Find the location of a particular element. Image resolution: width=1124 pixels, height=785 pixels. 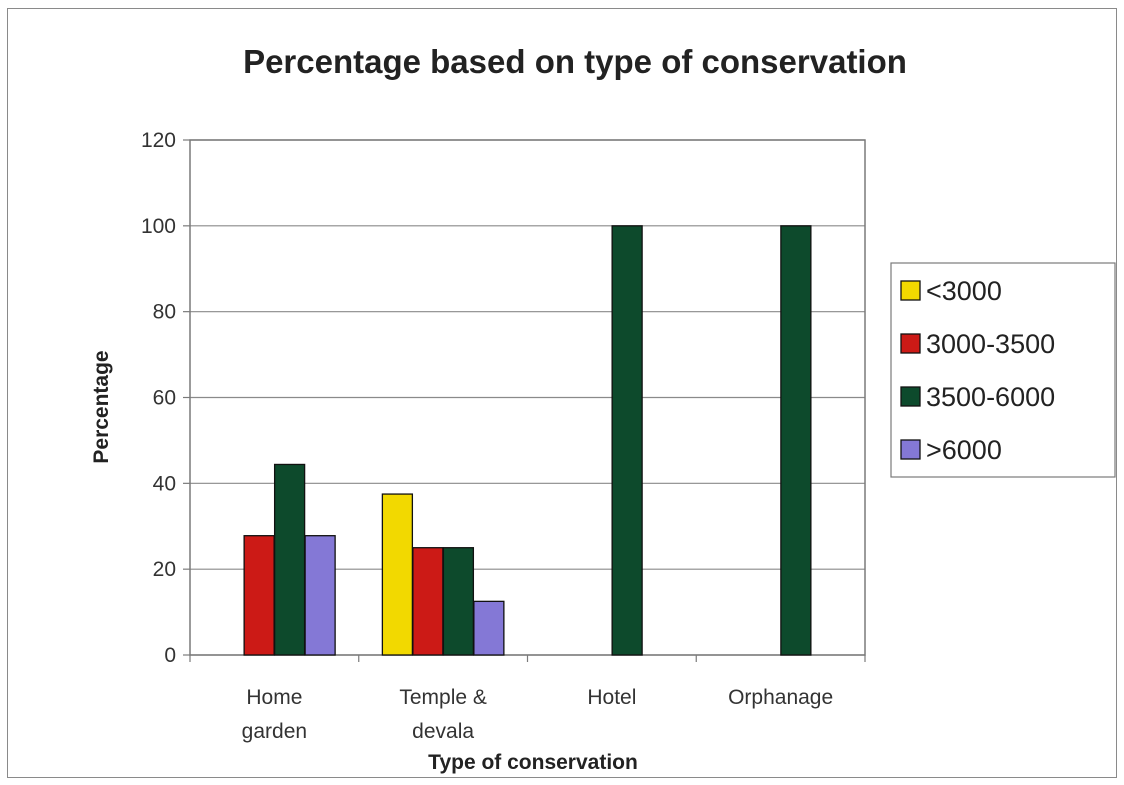

x-axis-ticks: Home garden Temple & devala Hotel Orphanage is located at coordinates (527, 699).